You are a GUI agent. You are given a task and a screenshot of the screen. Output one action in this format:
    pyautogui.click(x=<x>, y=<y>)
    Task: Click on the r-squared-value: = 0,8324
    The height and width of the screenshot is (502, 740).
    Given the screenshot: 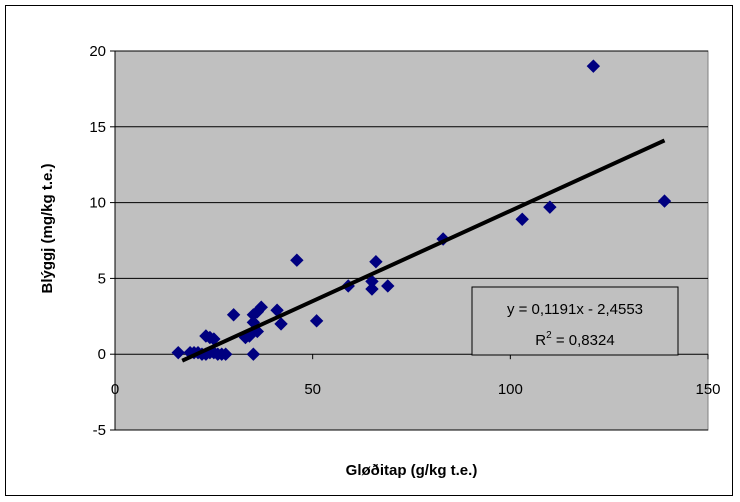 What is the action you would take?
    pyautogui.click(x=583, y=340)
    